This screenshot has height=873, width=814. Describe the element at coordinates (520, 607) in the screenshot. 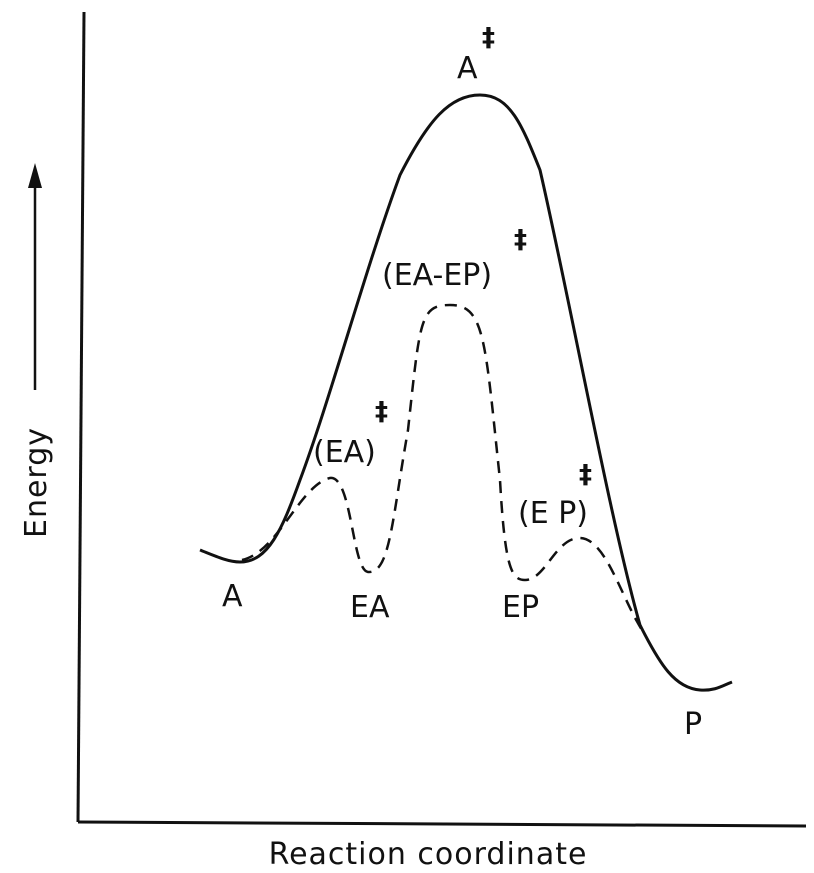

I see `label-ep: EP` at that location.